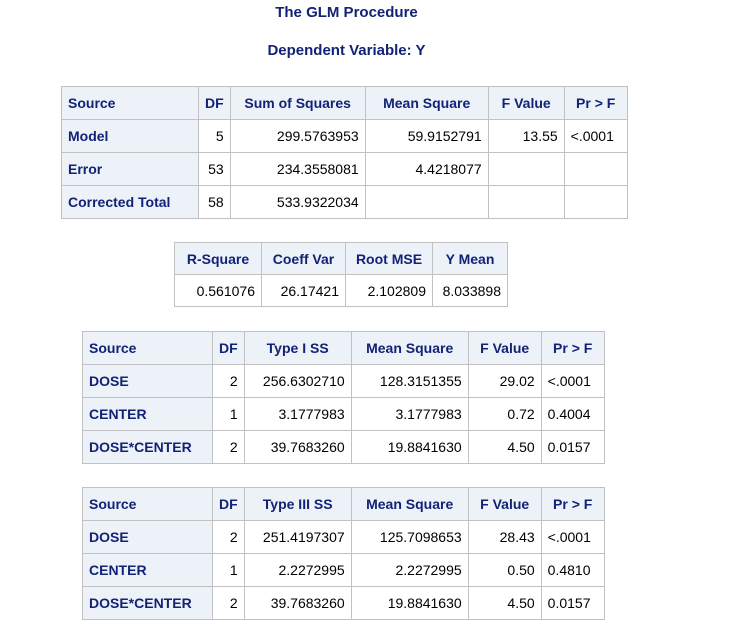 This screenshot has height=632, width=730. Describe the element at coordinates (504, 537) in the screenshot. I see `f-value-cell: 28.43` at that location.